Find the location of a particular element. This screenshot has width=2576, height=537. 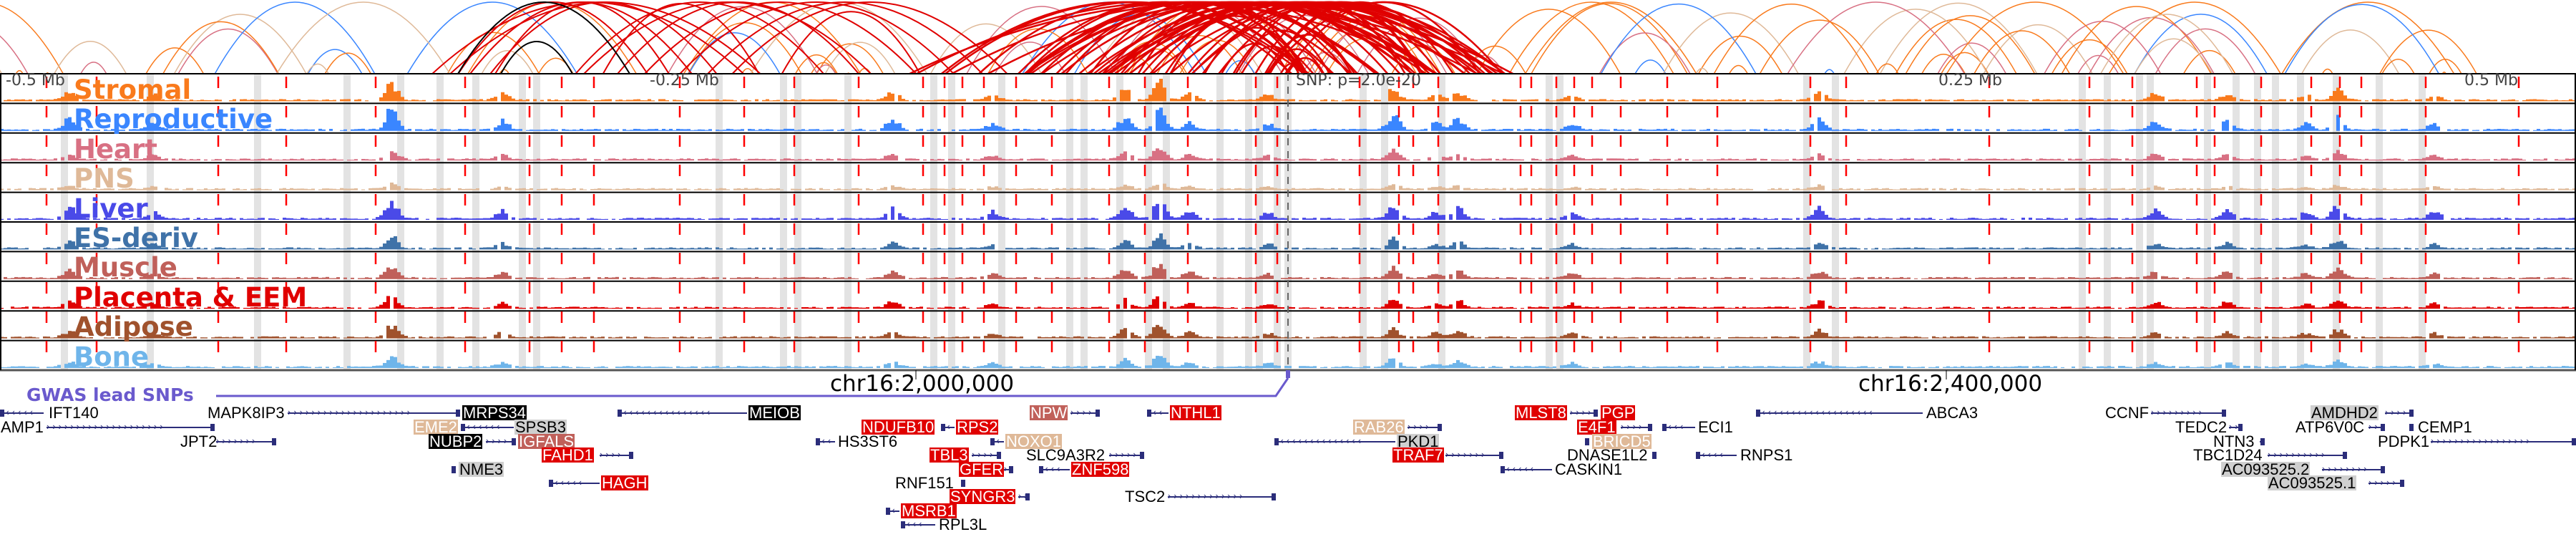

gene-label: PGP is located at coordinates (1618, 413).